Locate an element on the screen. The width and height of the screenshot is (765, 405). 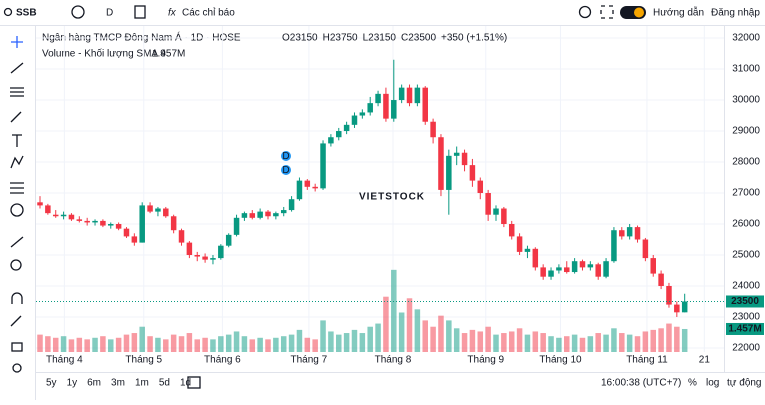
tool-brush is located at coordinates (16, 117).